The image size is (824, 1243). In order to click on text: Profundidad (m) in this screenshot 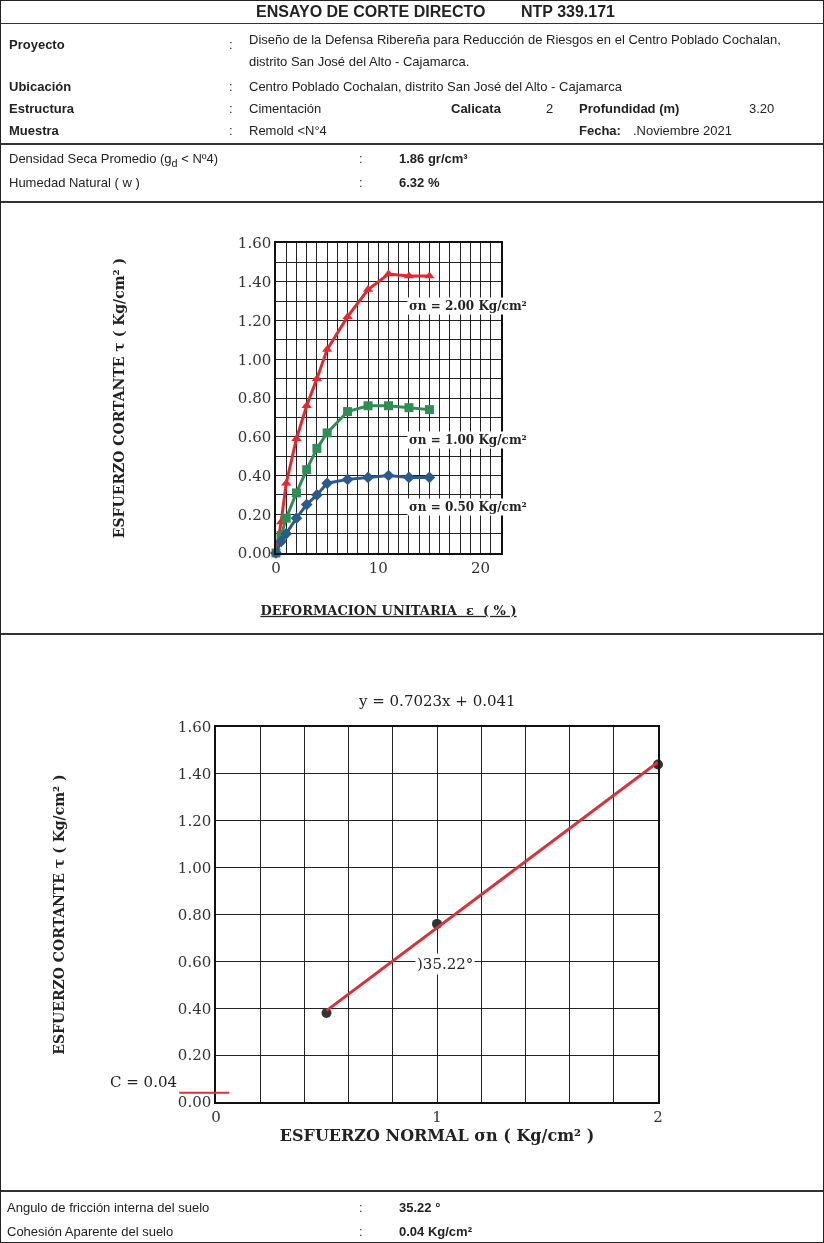, I will do `click(629, 108)`.